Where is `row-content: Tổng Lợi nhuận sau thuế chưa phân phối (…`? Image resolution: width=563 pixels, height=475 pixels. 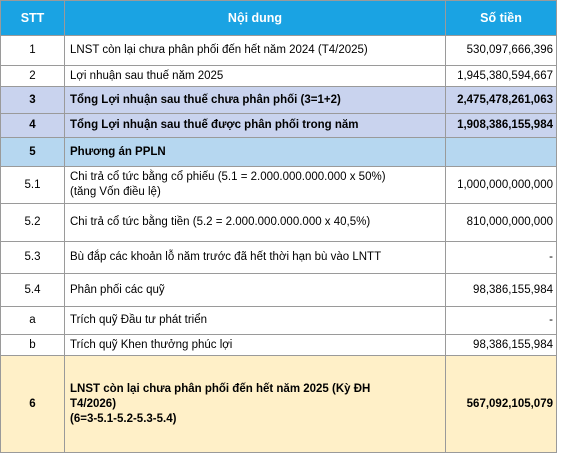
row-content: Tổng Lợi nhuận sau thuế chưa phân phối (… is located at coordinates (255, 100).